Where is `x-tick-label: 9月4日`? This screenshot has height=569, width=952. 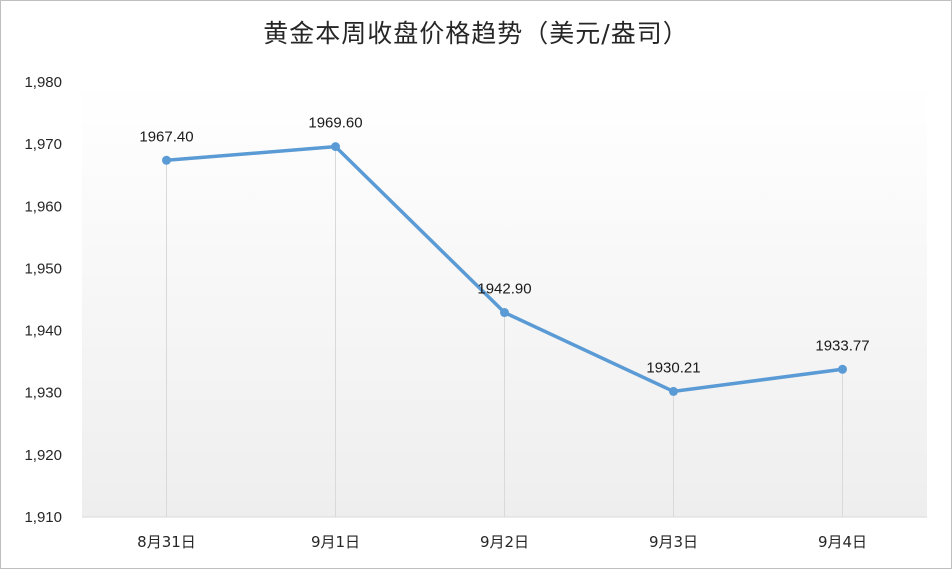
x-tick-label: 9月4日 is located at coordinates (842, 542).